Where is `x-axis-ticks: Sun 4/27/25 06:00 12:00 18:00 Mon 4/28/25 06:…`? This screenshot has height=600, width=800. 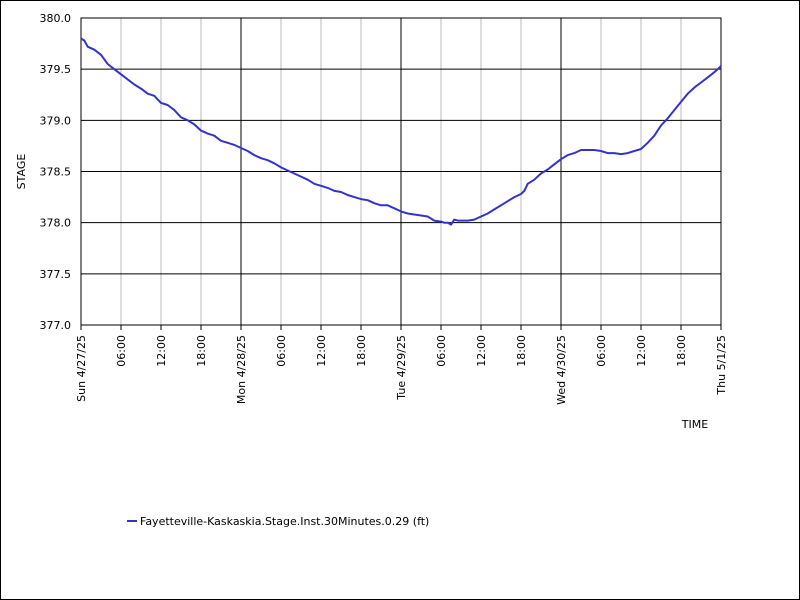
x-axis-ticks: Sun 4/27/25 06:00 12:00 18:00 Mon 4/28/25 06:… is located at coordinates (401, 365).